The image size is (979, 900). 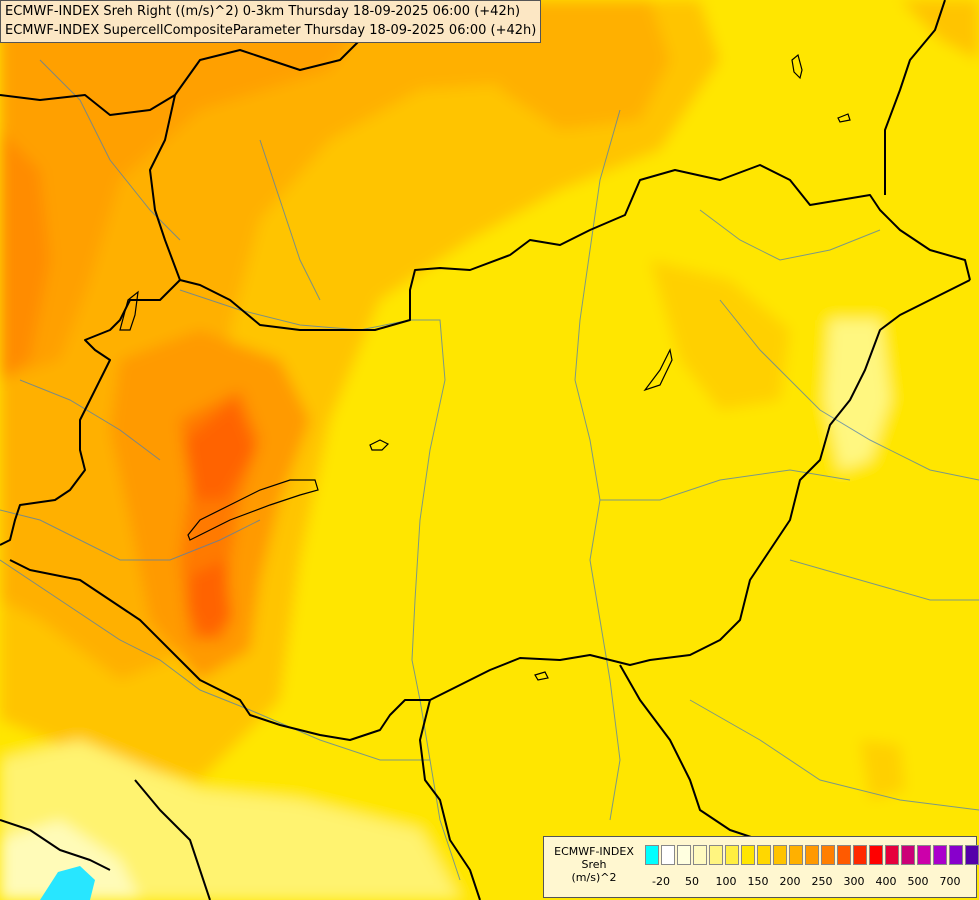 What do you see at coordinates (790, 881) in the screenshot?
I see `legend-tick-label: 200` at bounding box center [790, 881].